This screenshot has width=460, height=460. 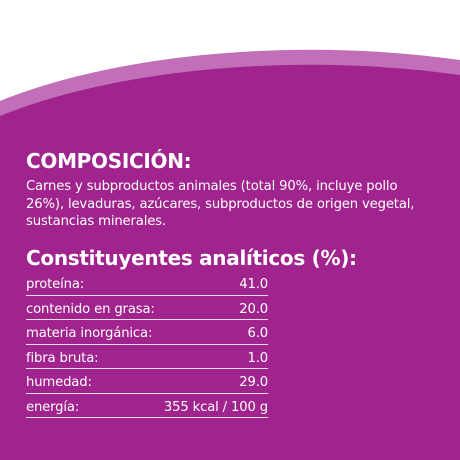 I want to click on composition-heading: COMPOSICIÓN:, so click(x=109, y=161).